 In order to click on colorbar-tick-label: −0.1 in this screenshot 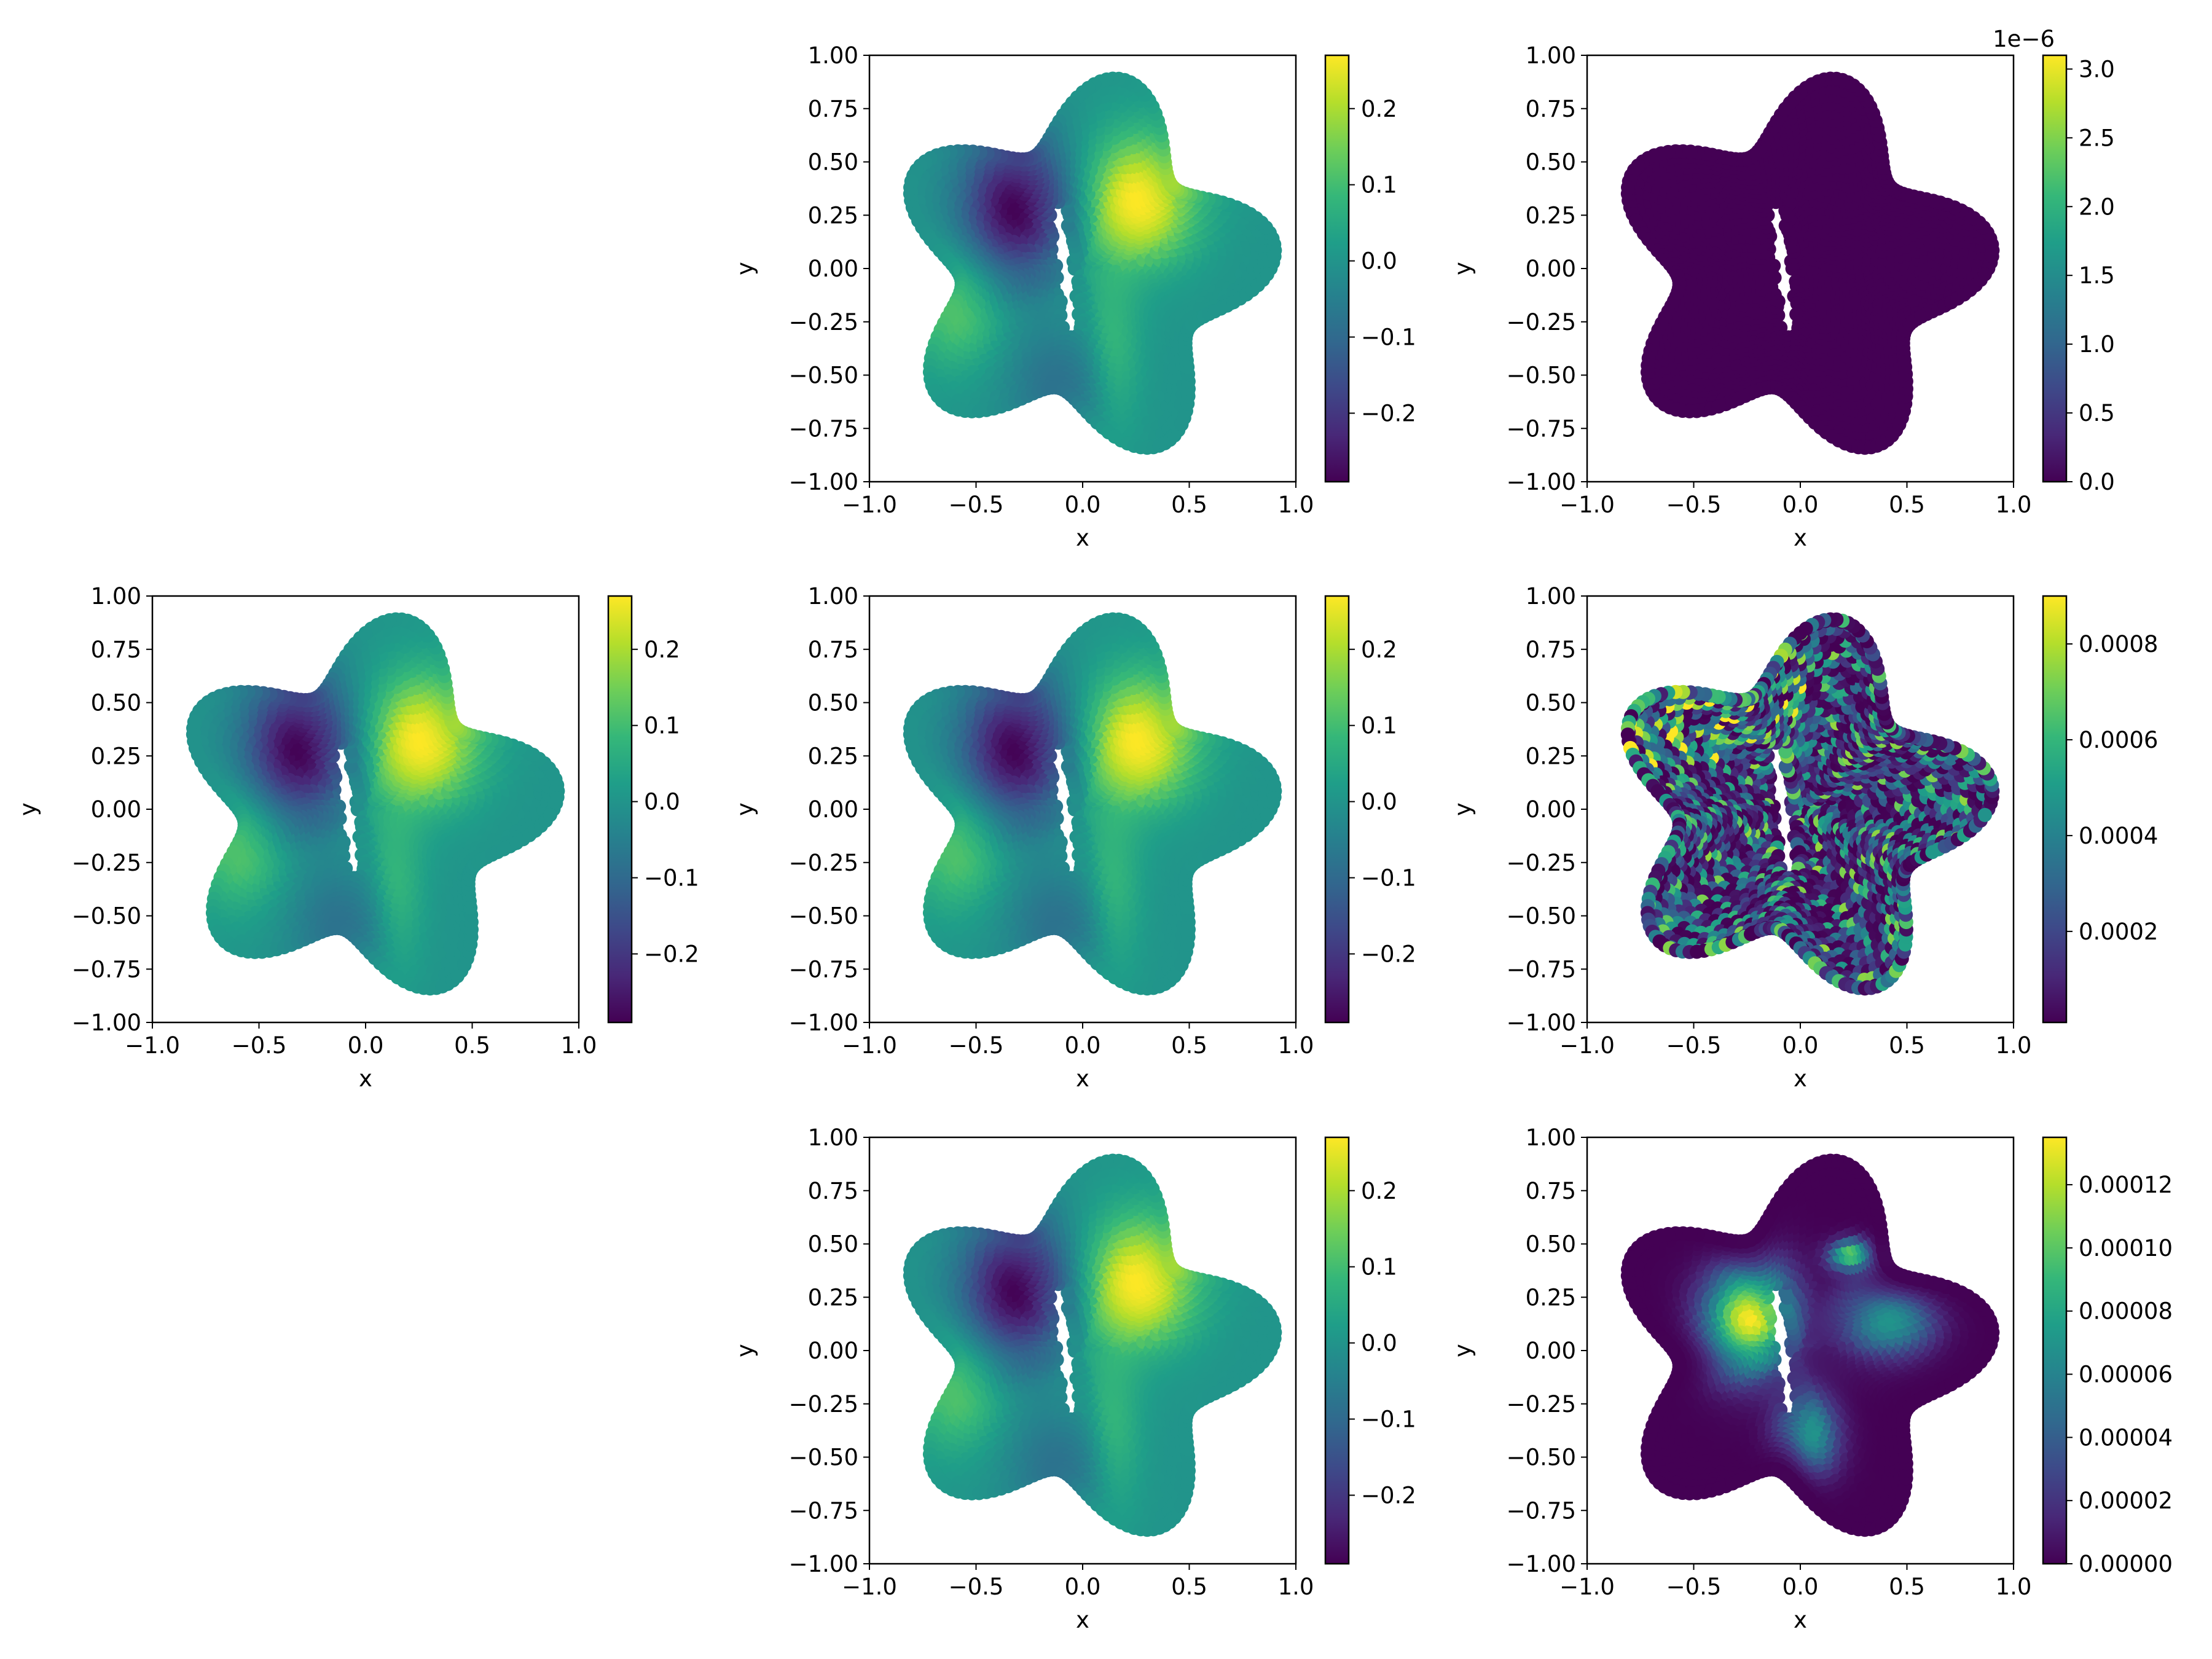, I will do `click(1388, 337)`.